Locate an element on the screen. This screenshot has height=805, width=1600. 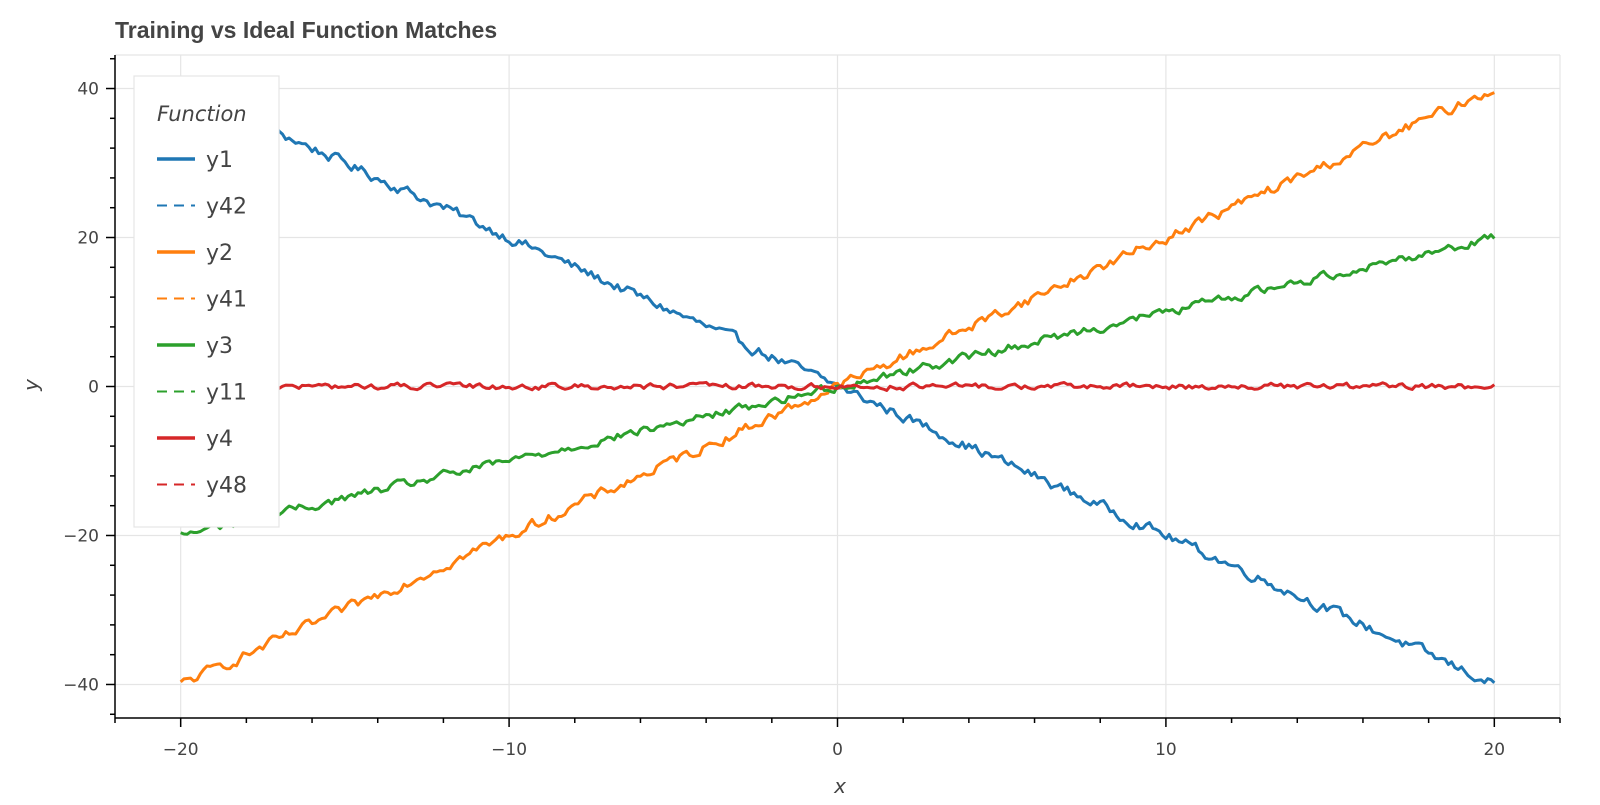
y-tick-label: −40 is located at coordinates (81, 685).